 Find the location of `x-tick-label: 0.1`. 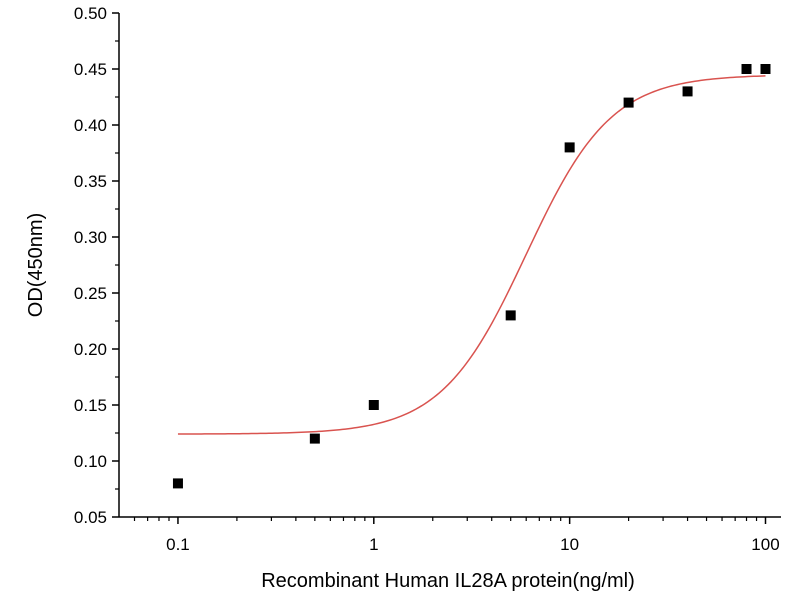

x-tick-label: 0.1 is located at coordinates (178, 544).